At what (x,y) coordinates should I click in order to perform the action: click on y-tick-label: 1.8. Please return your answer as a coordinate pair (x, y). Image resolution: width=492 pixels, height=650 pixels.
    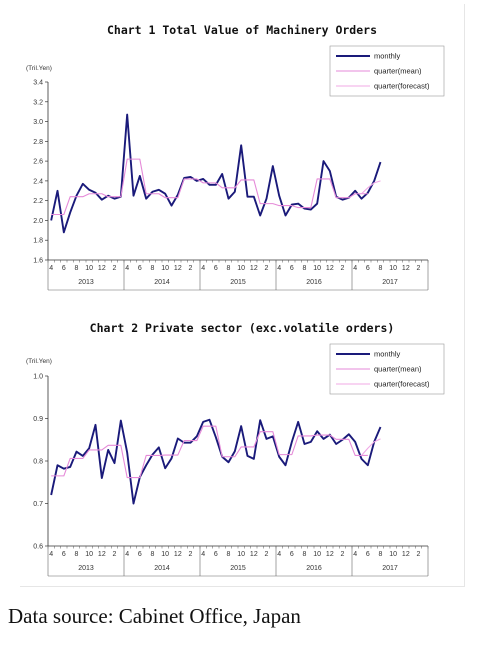
    Looking at the image, I should click on (38, 241).